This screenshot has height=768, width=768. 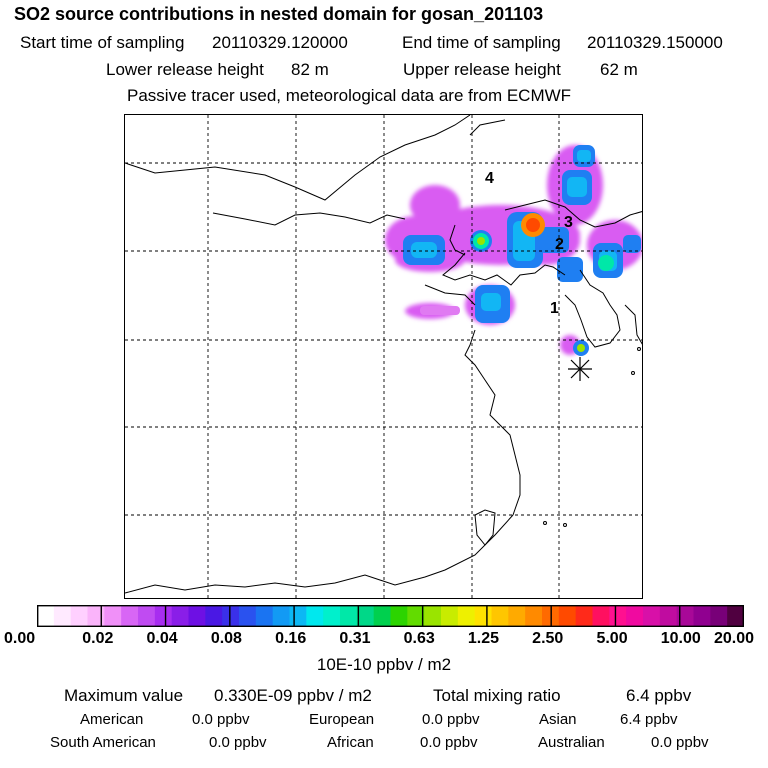 I want to click on colorbar-tick-label: 5.00, so click(x=612, y=638).